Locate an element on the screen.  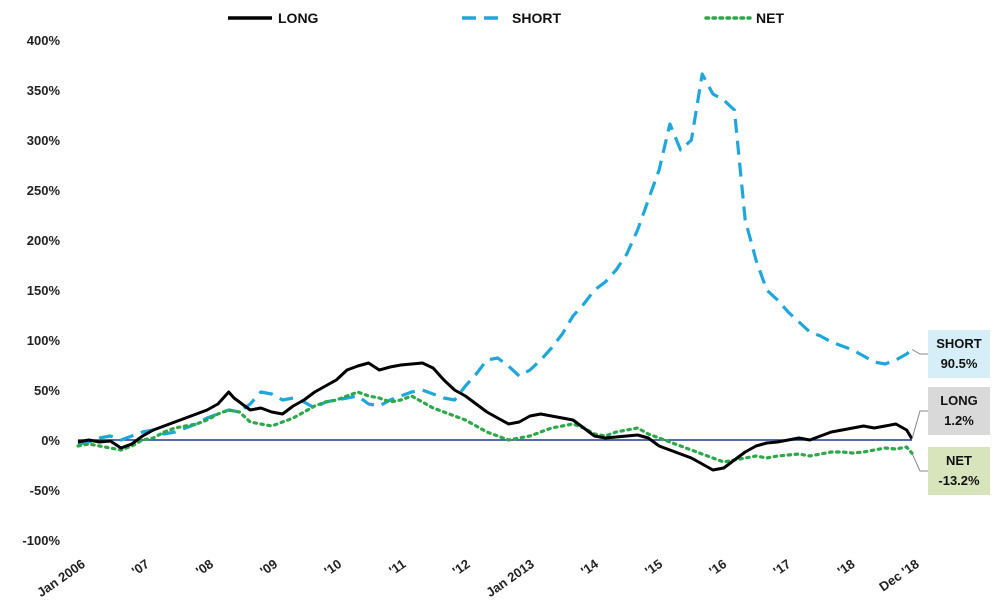
x-tick-label: '11 is located at coordinates (397, 567).